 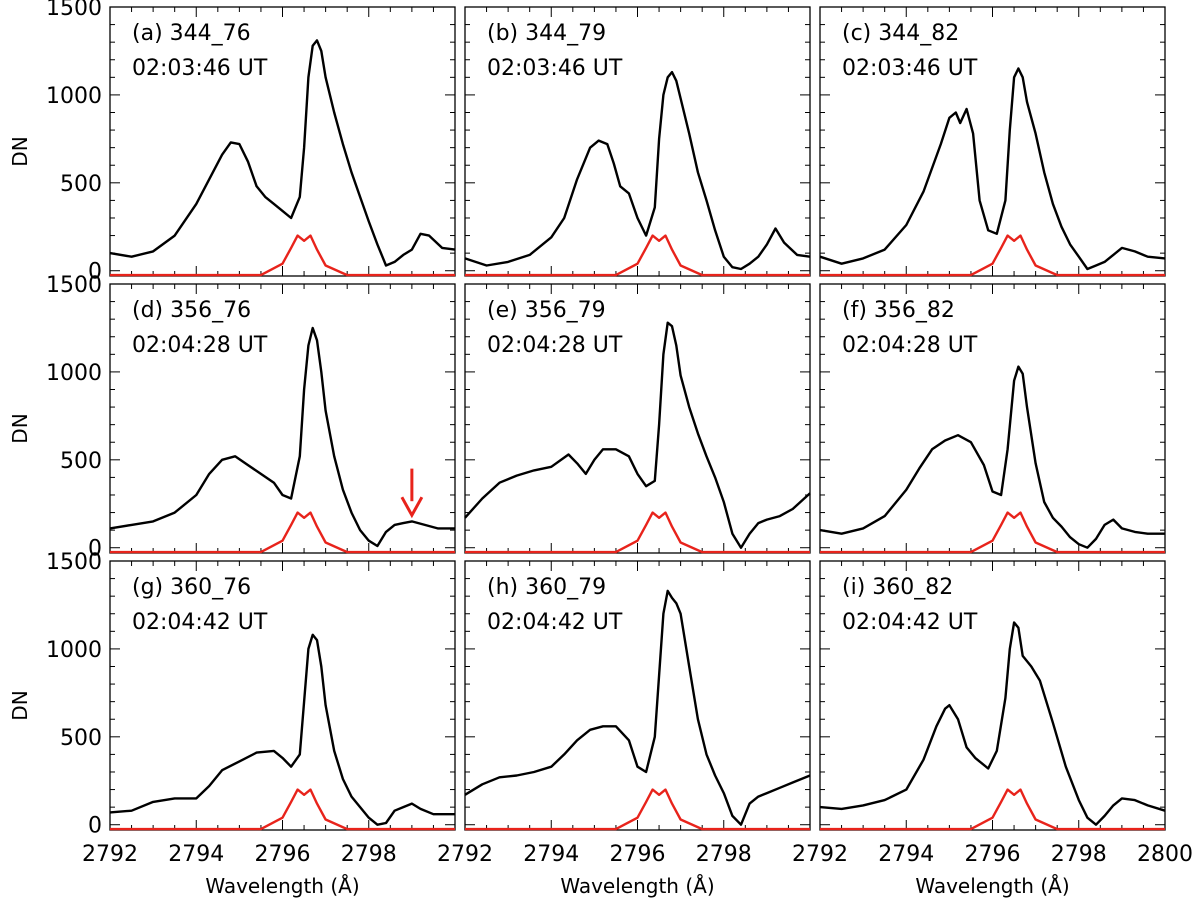 What do you see at coordinates (897, 587) in the screenshot?
I see `panel-label: (i) 360_82` at bounding box center [897, 587].